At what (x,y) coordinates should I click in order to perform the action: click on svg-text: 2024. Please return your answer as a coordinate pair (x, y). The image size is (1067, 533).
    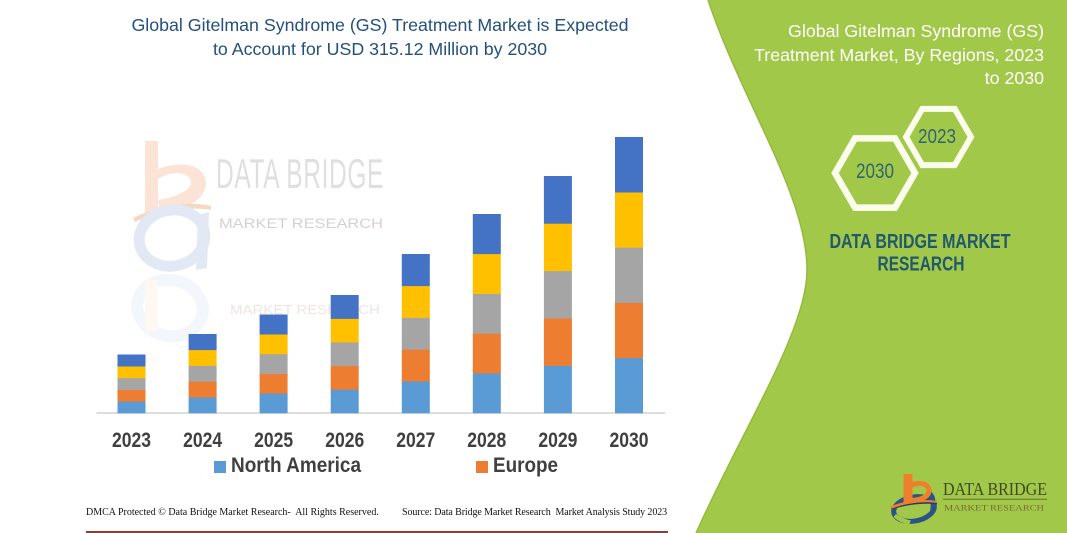
    Looking at the image, I should click on (202, 440).